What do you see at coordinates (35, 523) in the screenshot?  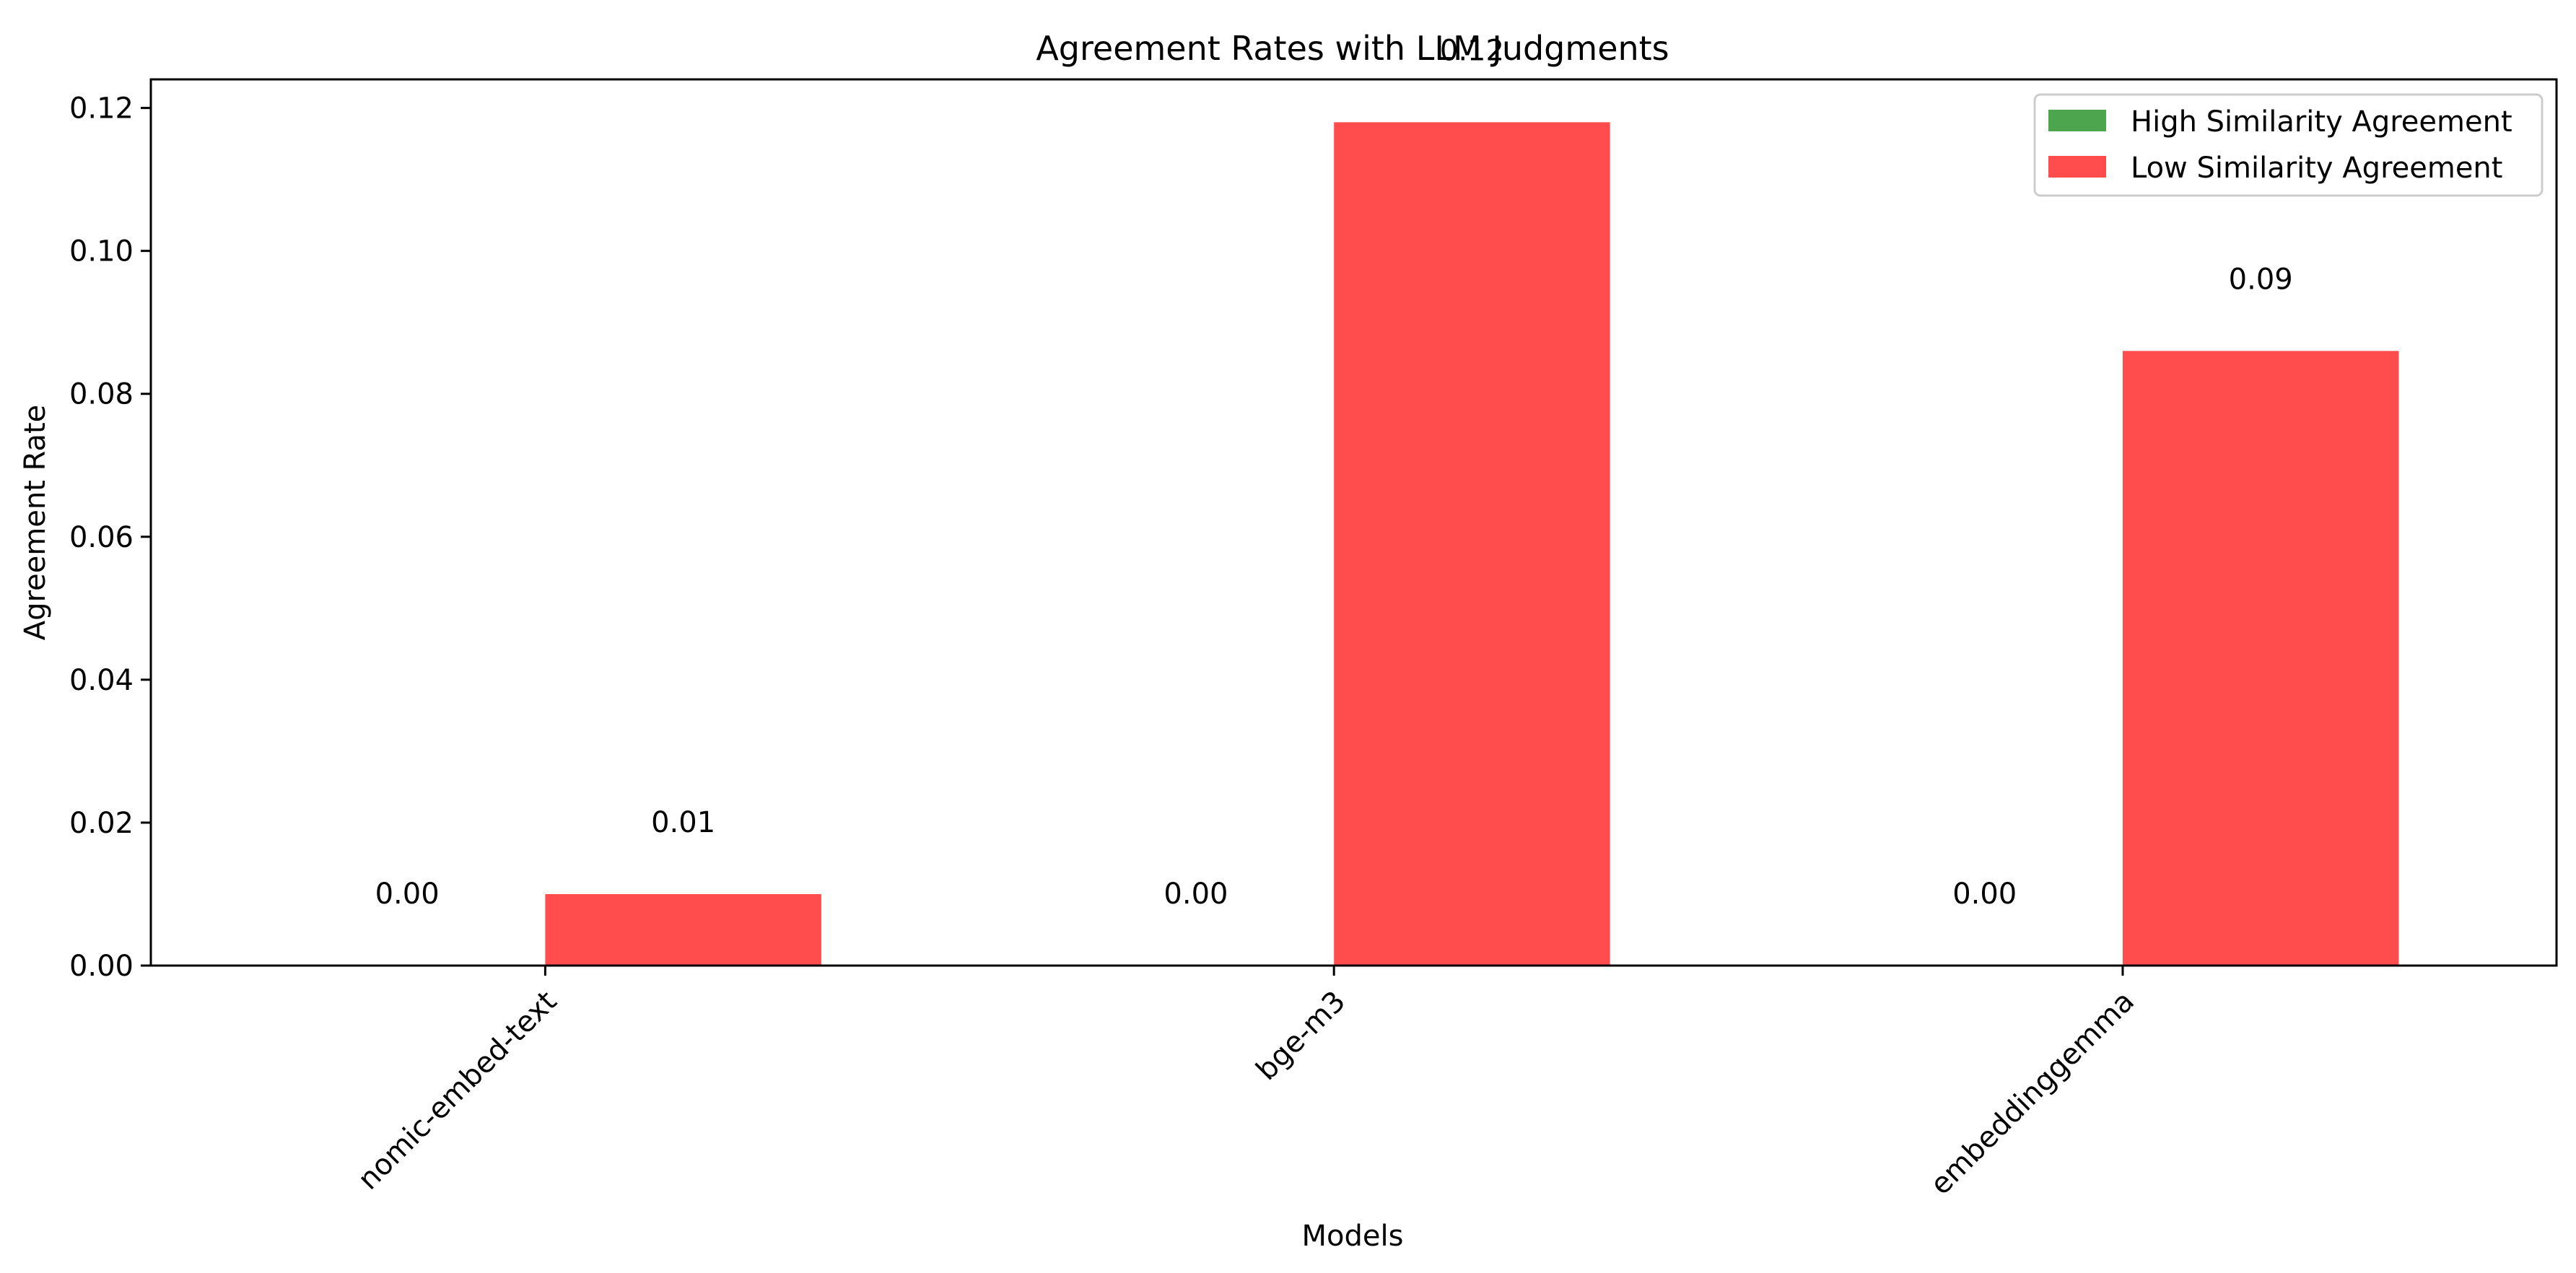 I see `y-axis-label: Agreement Rate` at bounding box center [35, 523].